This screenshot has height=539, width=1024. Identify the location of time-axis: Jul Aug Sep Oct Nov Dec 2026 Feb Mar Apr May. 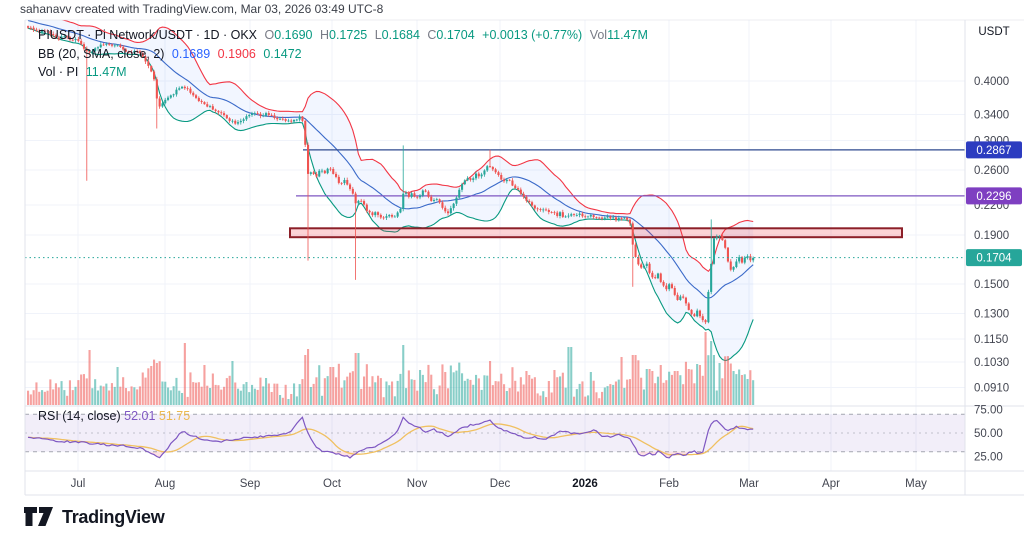
(499, 484).